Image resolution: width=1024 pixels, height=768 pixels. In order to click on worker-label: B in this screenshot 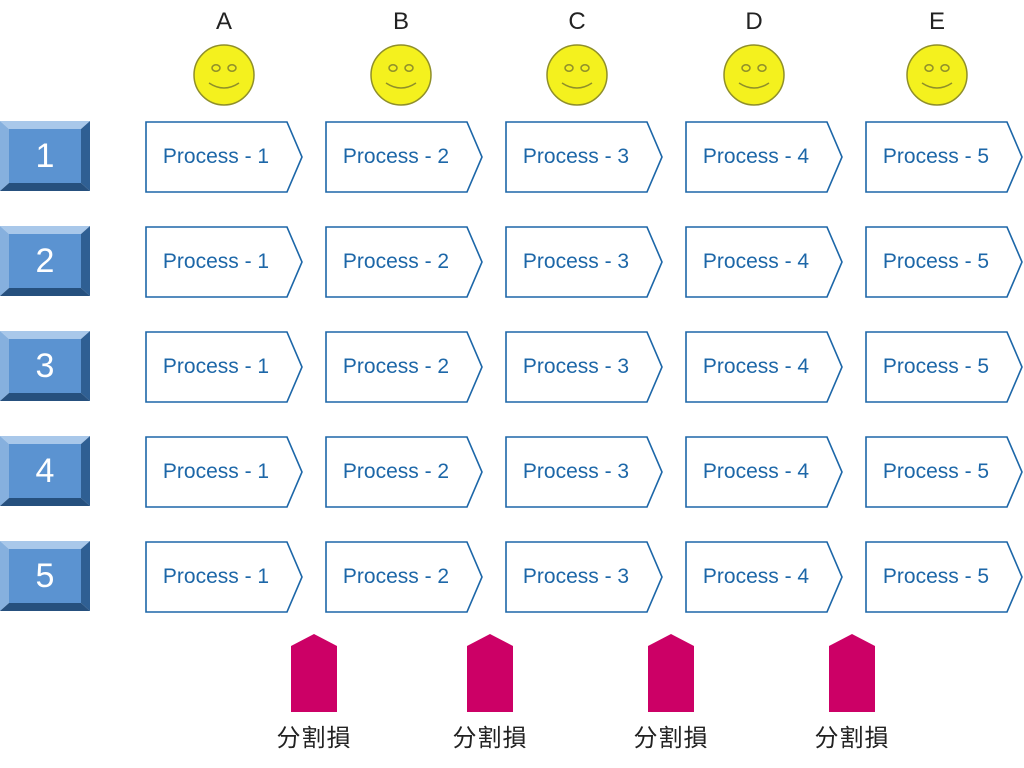, I will do `click(400, 21)`.